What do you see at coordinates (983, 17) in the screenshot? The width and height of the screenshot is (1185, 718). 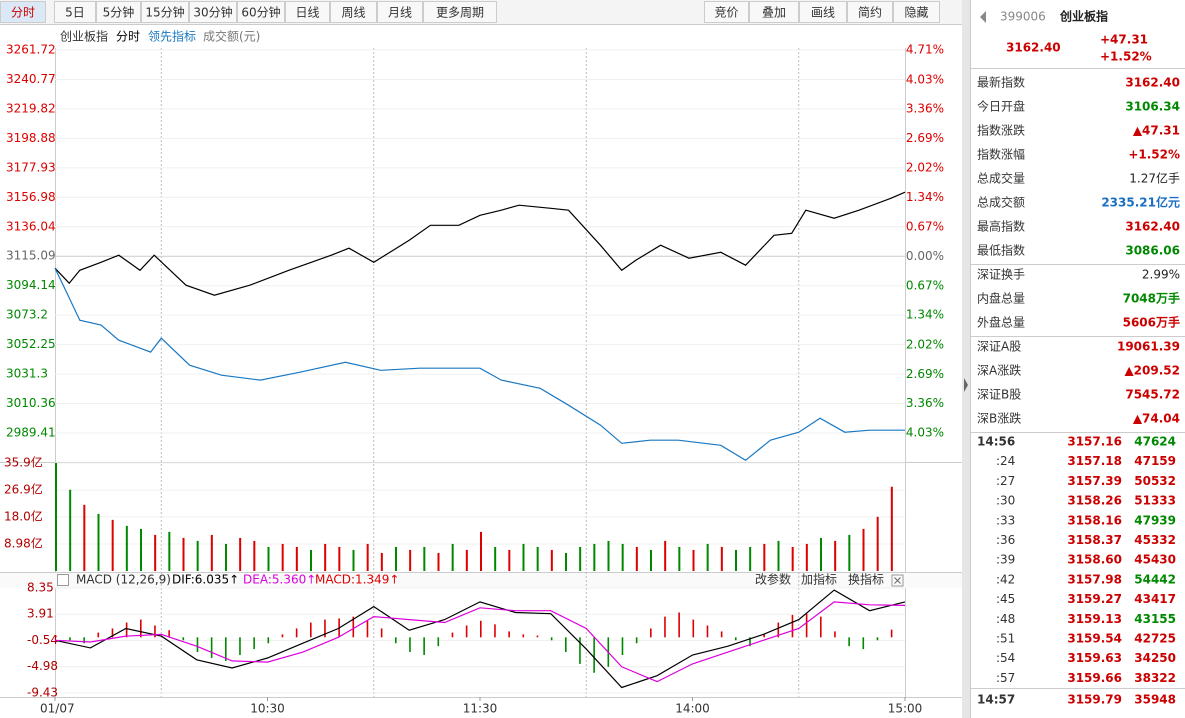 I see `prev-arrow` at bounding box center [983, 17].